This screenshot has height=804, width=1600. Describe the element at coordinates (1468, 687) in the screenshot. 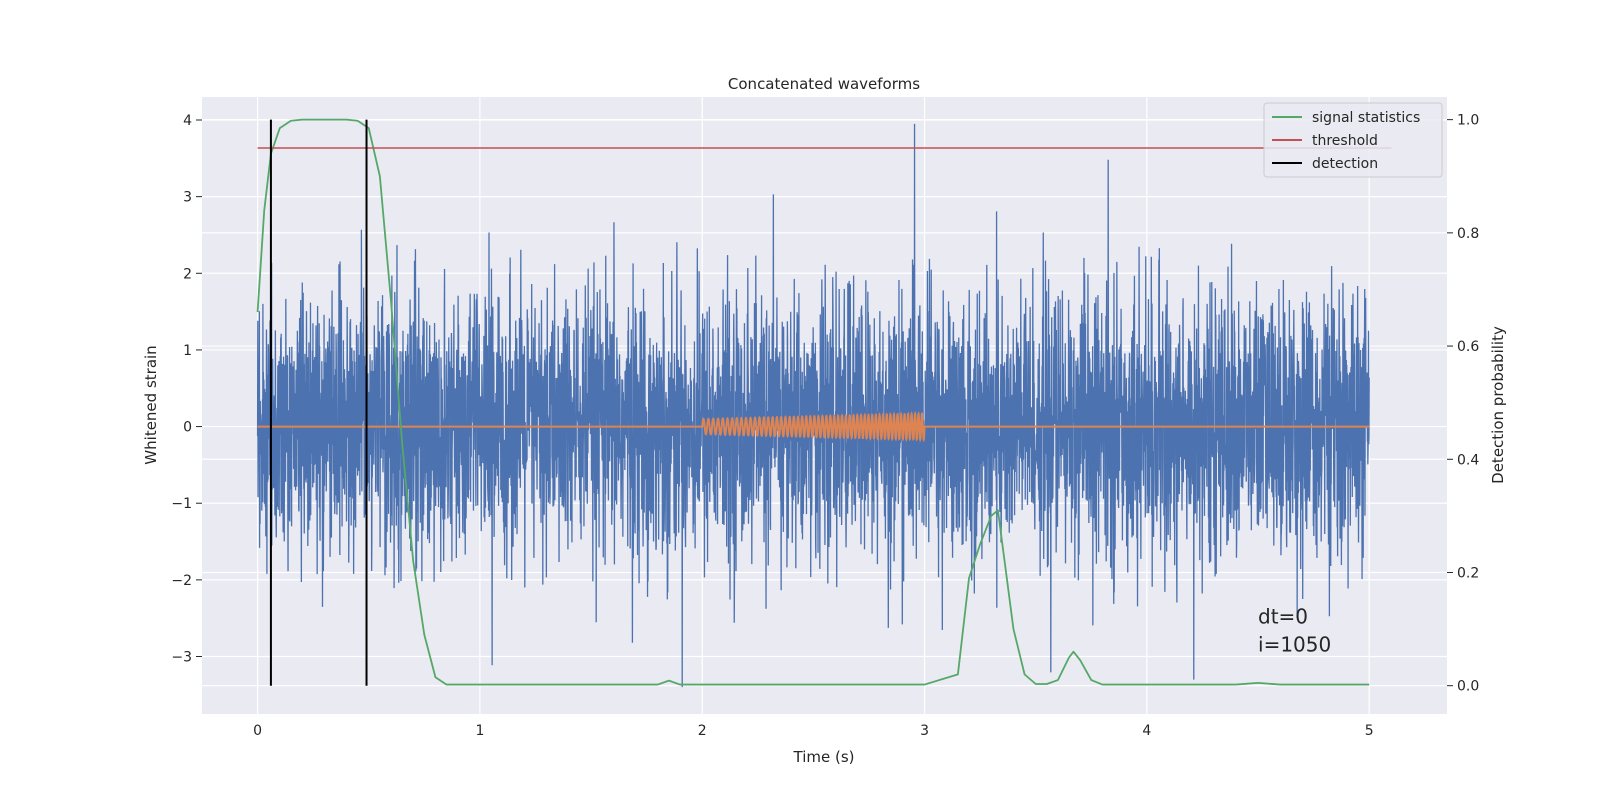

I see `y2-tick-label: 0.0` at that location.